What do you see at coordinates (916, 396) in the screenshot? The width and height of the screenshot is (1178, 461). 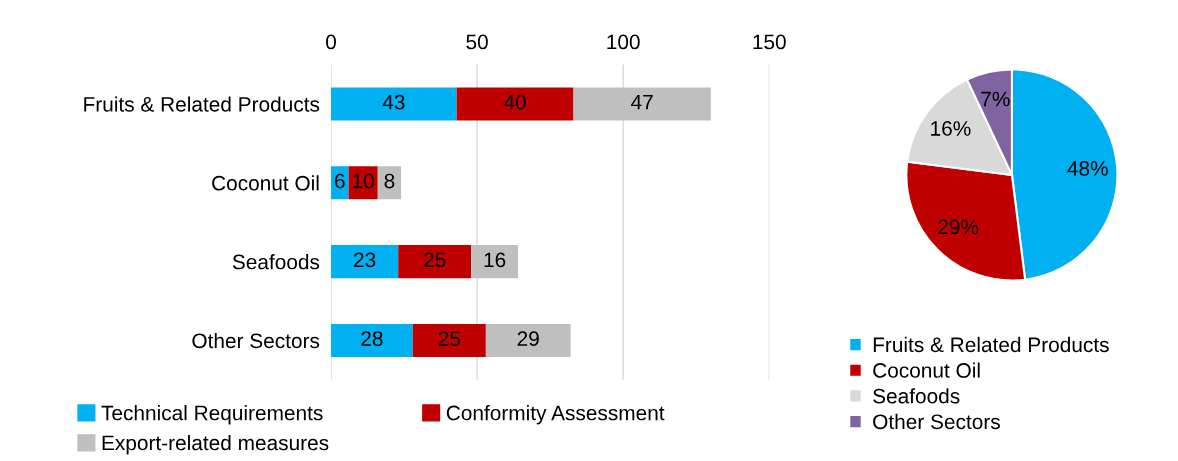 I see `legend-label: Seafoods` at bounding box center [916, 396].